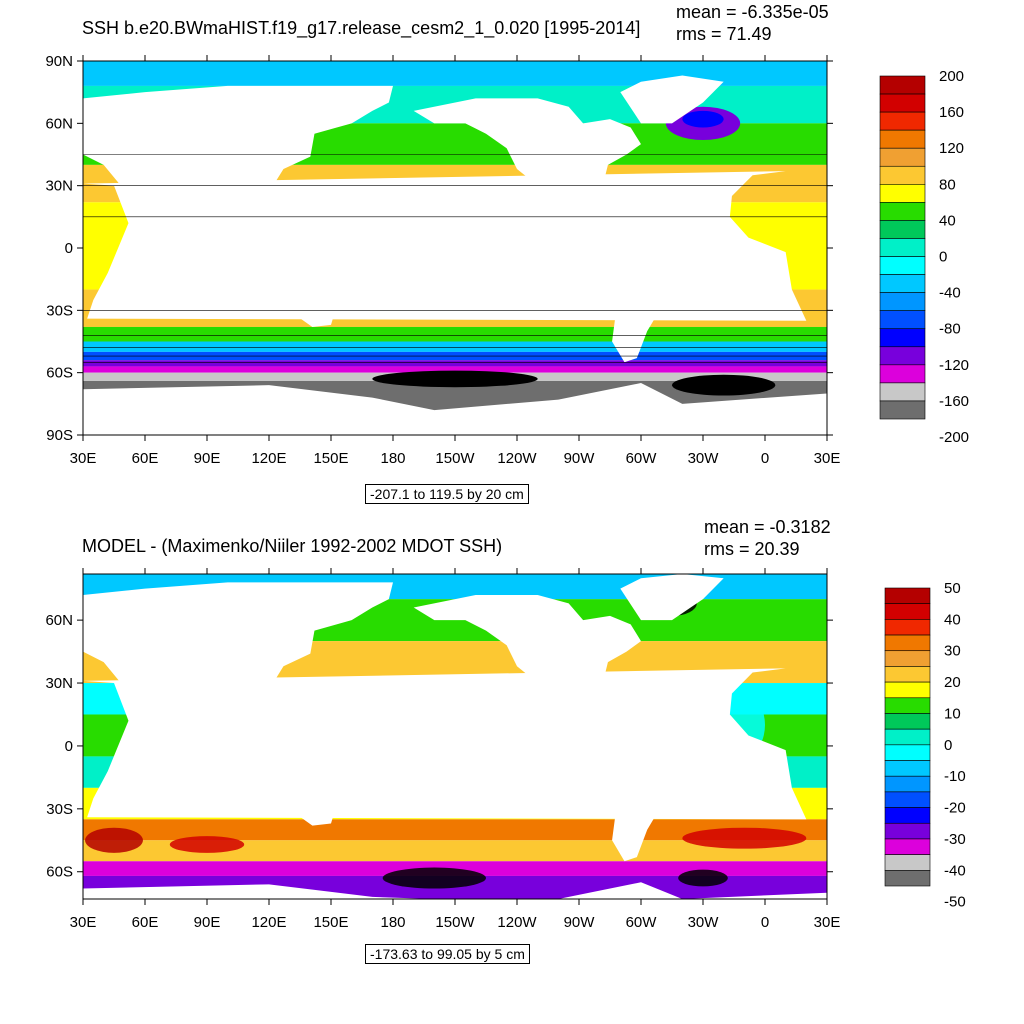 The width and height of the screenshot is (1024, 1024). I want to click on y-tick-label: 0, so click(69, 248).